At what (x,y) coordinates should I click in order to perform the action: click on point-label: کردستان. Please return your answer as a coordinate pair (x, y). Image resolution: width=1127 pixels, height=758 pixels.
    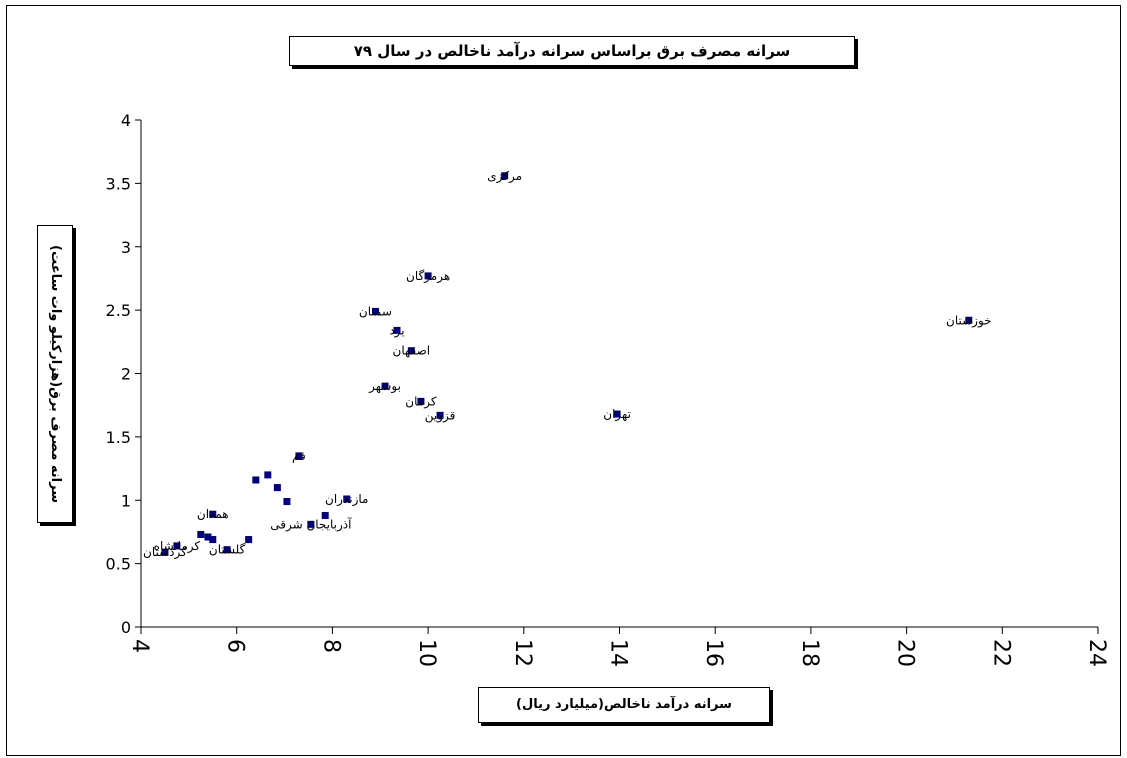
    Looking at the image, I should click on (165, 552).